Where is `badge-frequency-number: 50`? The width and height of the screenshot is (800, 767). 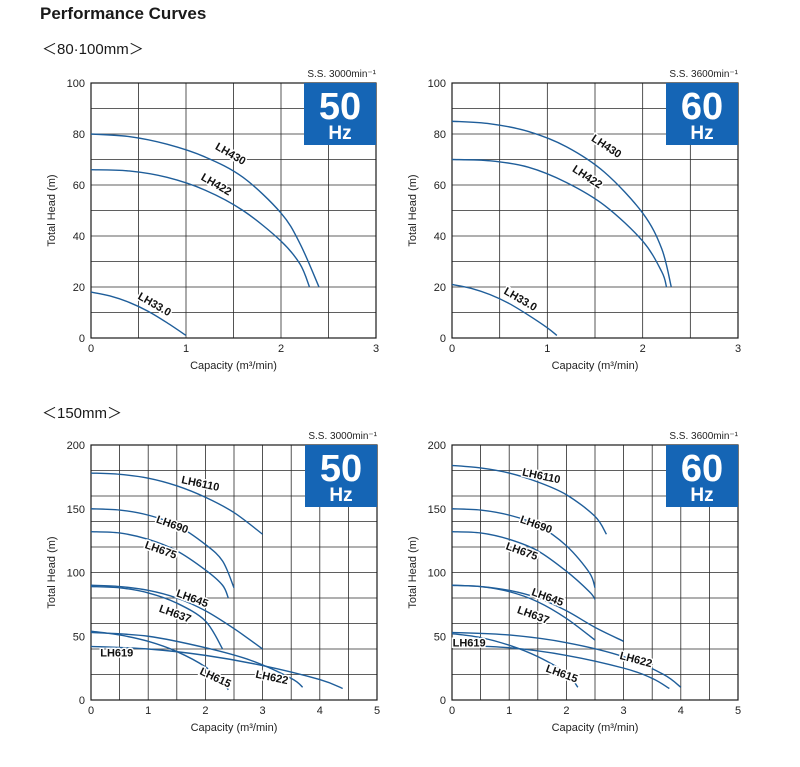
badge-frequency-number: 50 is located at coordinates (341, 469).